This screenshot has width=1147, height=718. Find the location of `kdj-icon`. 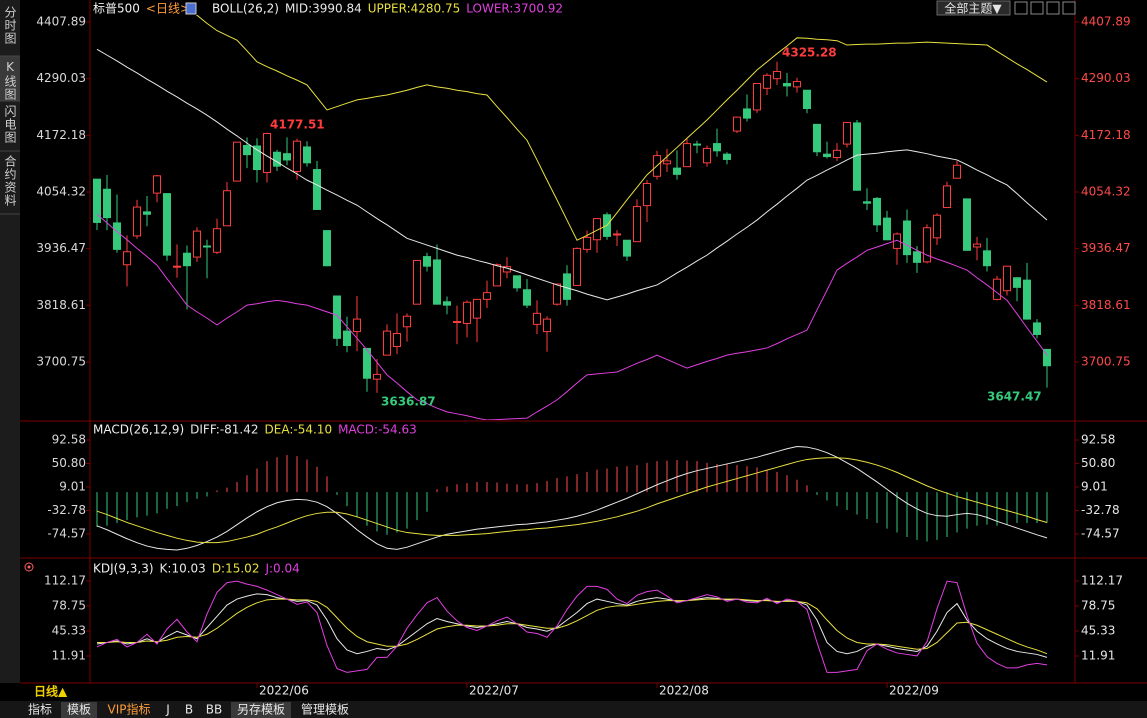

kdj-icon is located at coordinates (29, 567).